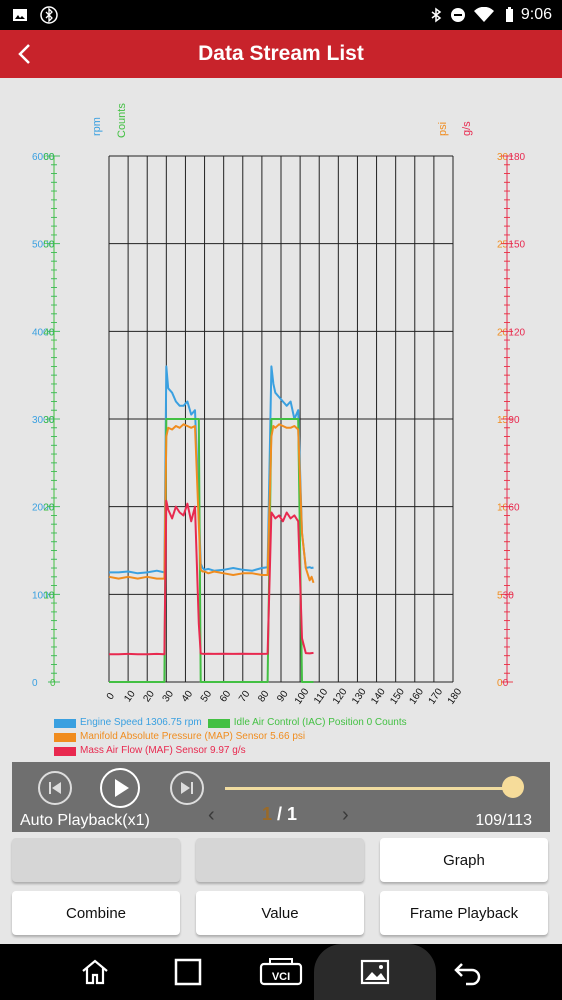 The width and height of the screenshot is (562, 1000). Describe the element at coordinates (464, 913) in the screenshot. I see `frame-playback-button: Frame Playback` at that location.